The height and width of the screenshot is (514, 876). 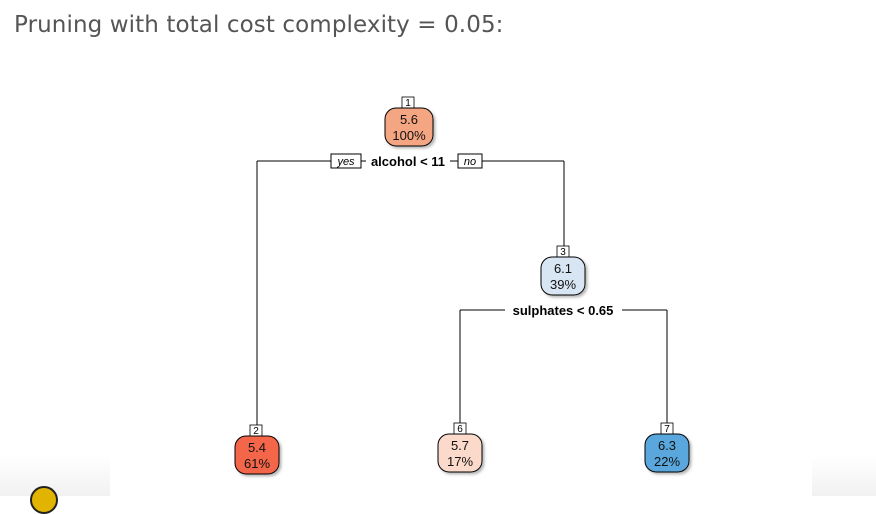 What do you see at coordinates (667, 461) in the screenshot?
I see `node-percent: 22%` at bounding box center [667, 461].